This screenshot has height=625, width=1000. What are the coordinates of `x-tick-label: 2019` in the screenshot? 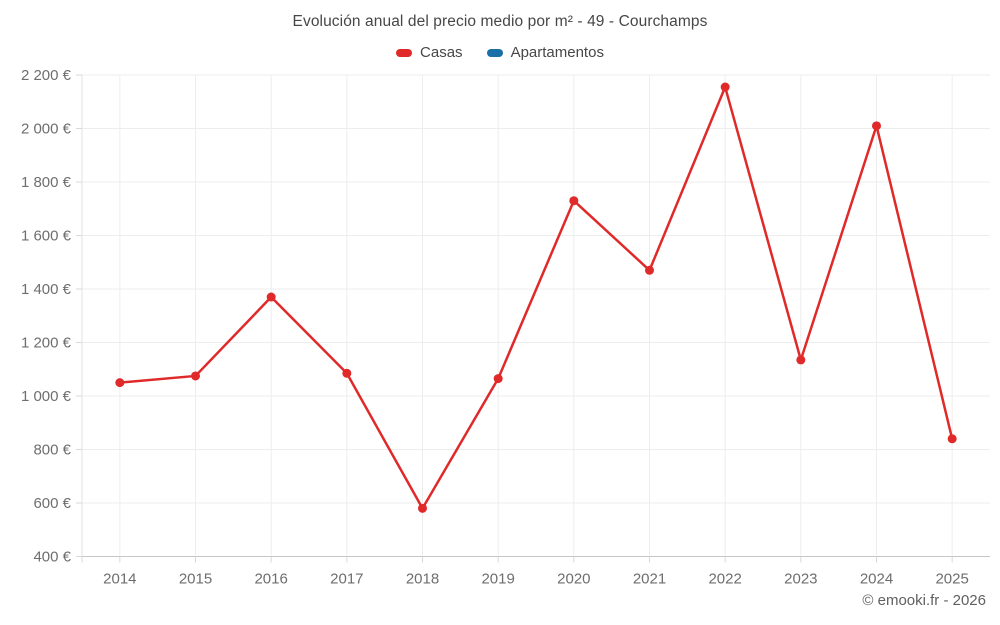 It's located at (497, 579).